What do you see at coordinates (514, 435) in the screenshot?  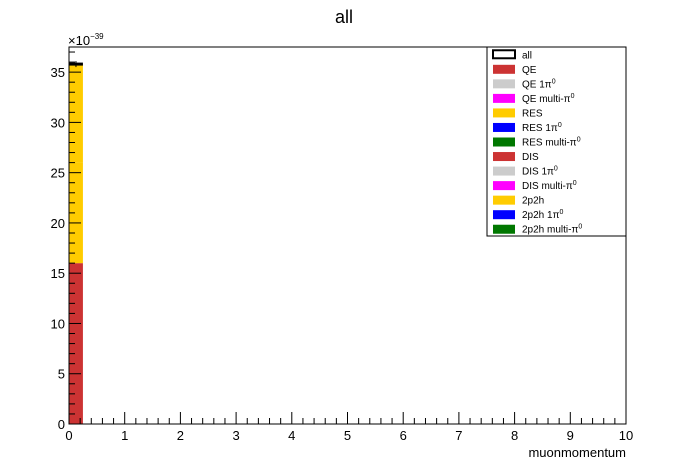 I see `x-tick-label: 8` at bounding box center [514, 435].